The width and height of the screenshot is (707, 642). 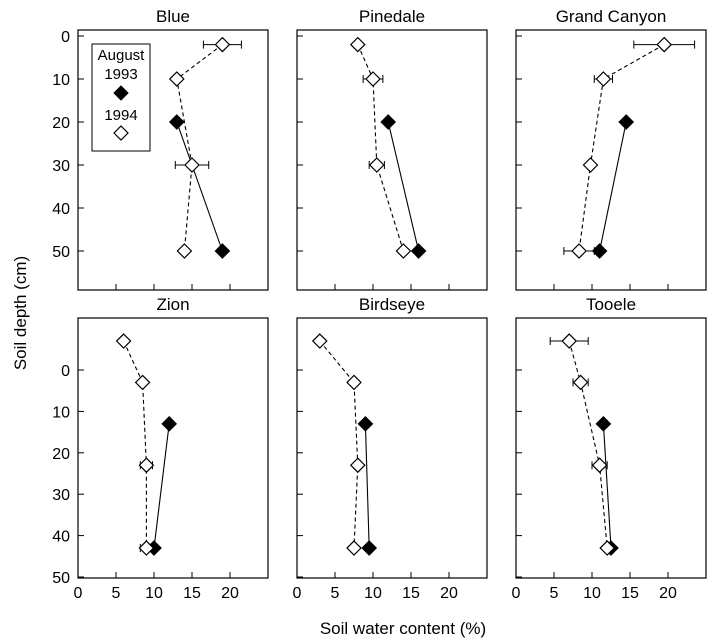 I want to click on panel-grand-canyon: Grand Canyon, so click(x=611, y=149).